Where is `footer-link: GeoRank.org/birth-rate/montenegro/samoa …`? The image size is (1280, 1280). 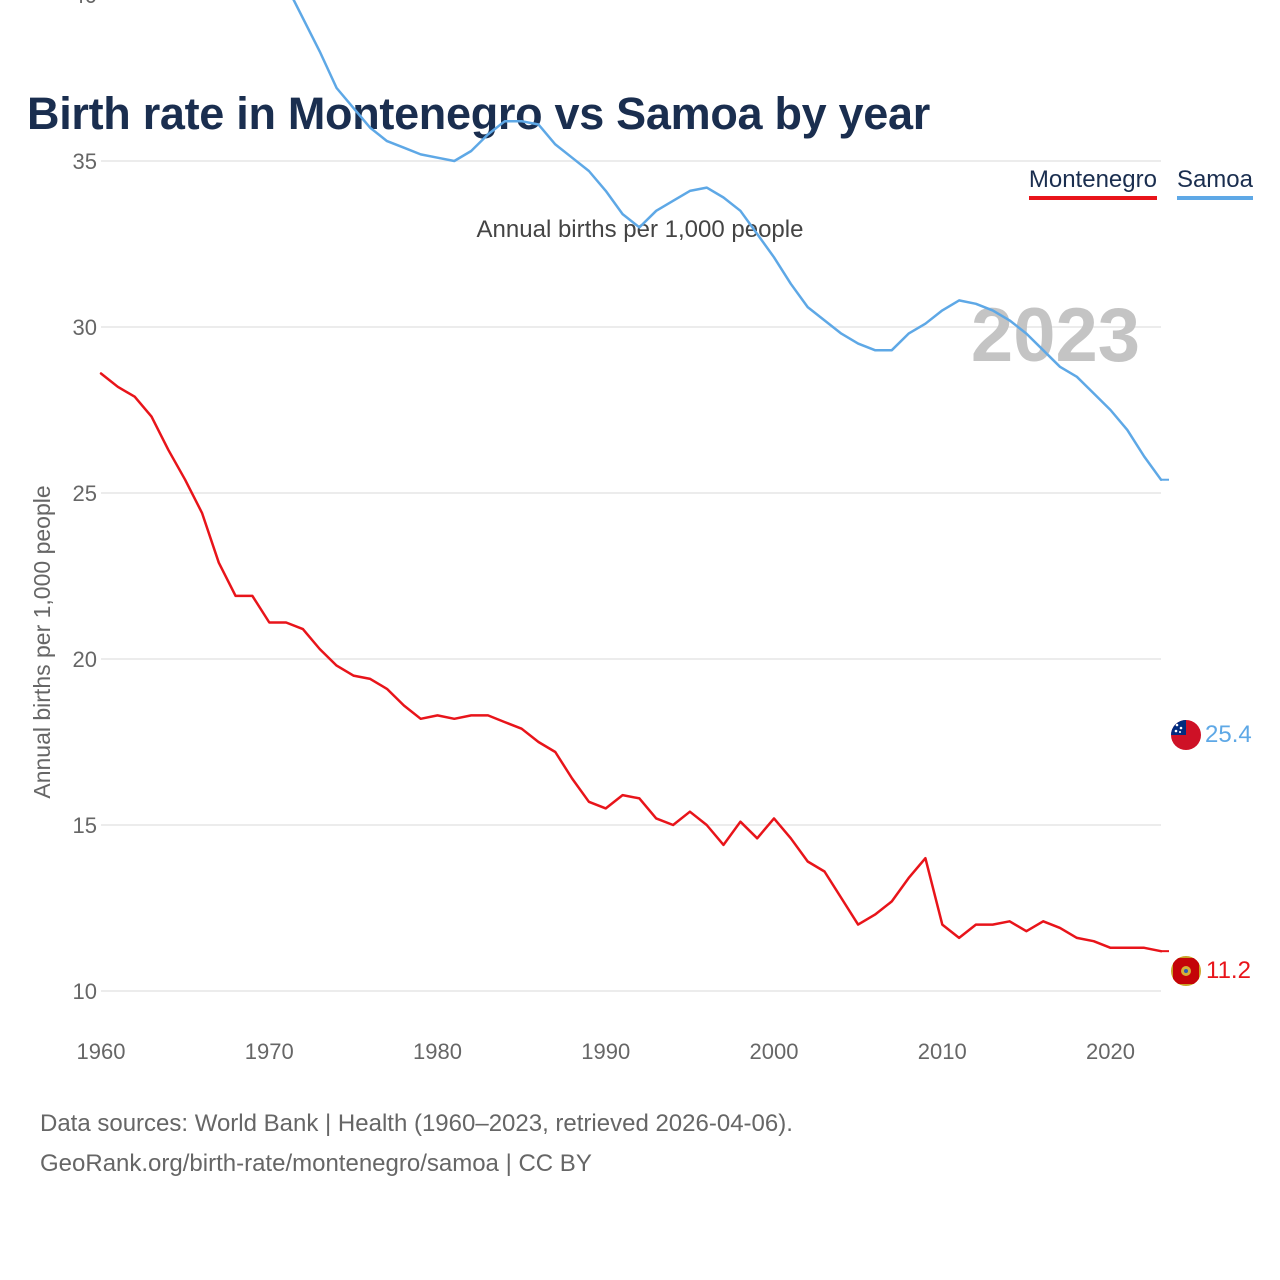
footer-link: GeoRank.org/birth-rate/montenegro/samoa … is located at coordinates (316, 1163).